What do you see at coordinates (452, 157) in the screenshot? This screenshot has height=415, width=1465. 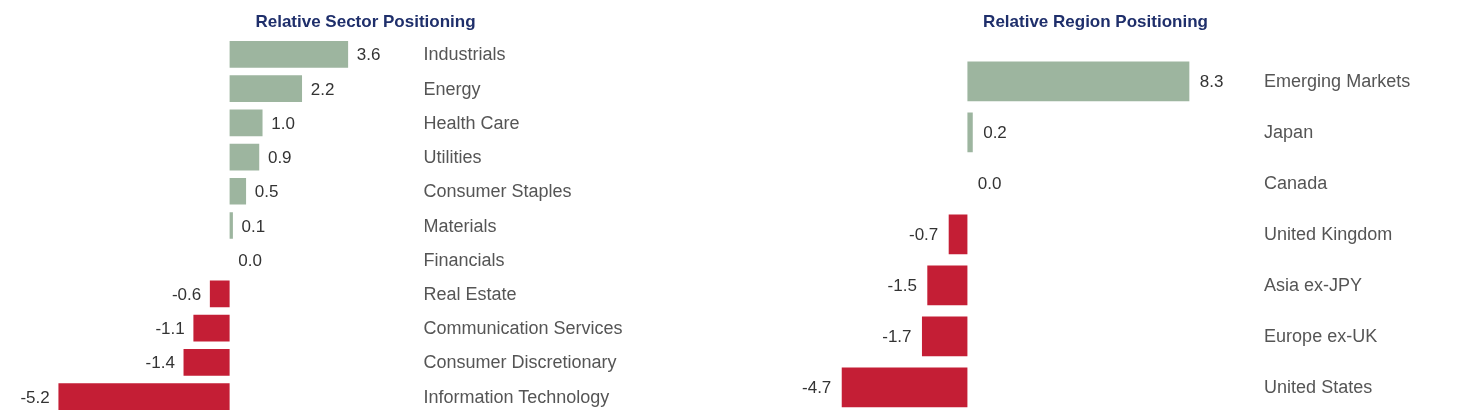 I see `y-tick-label: Utilities` at bounding box center [452, 157].